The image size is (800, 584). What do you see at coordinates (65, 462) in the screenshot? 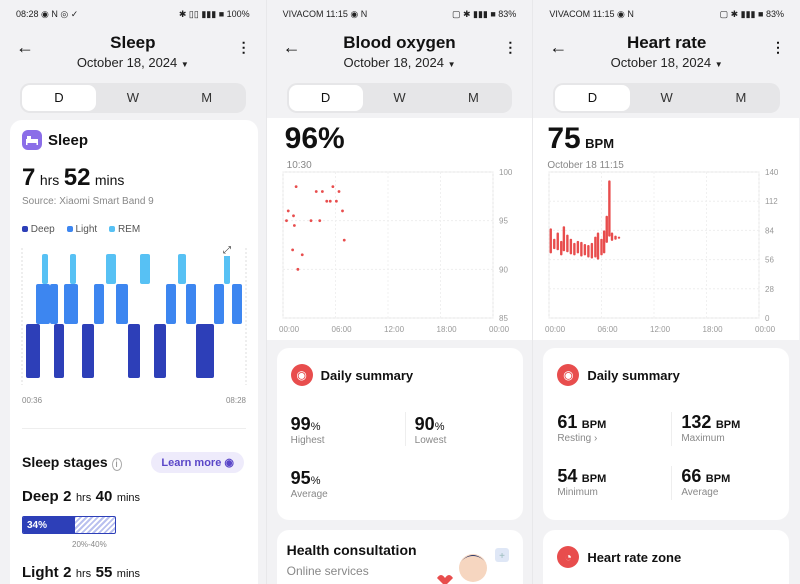
I see `sleep-stages-label: Sleep stages` at bounding box center [65, 462].